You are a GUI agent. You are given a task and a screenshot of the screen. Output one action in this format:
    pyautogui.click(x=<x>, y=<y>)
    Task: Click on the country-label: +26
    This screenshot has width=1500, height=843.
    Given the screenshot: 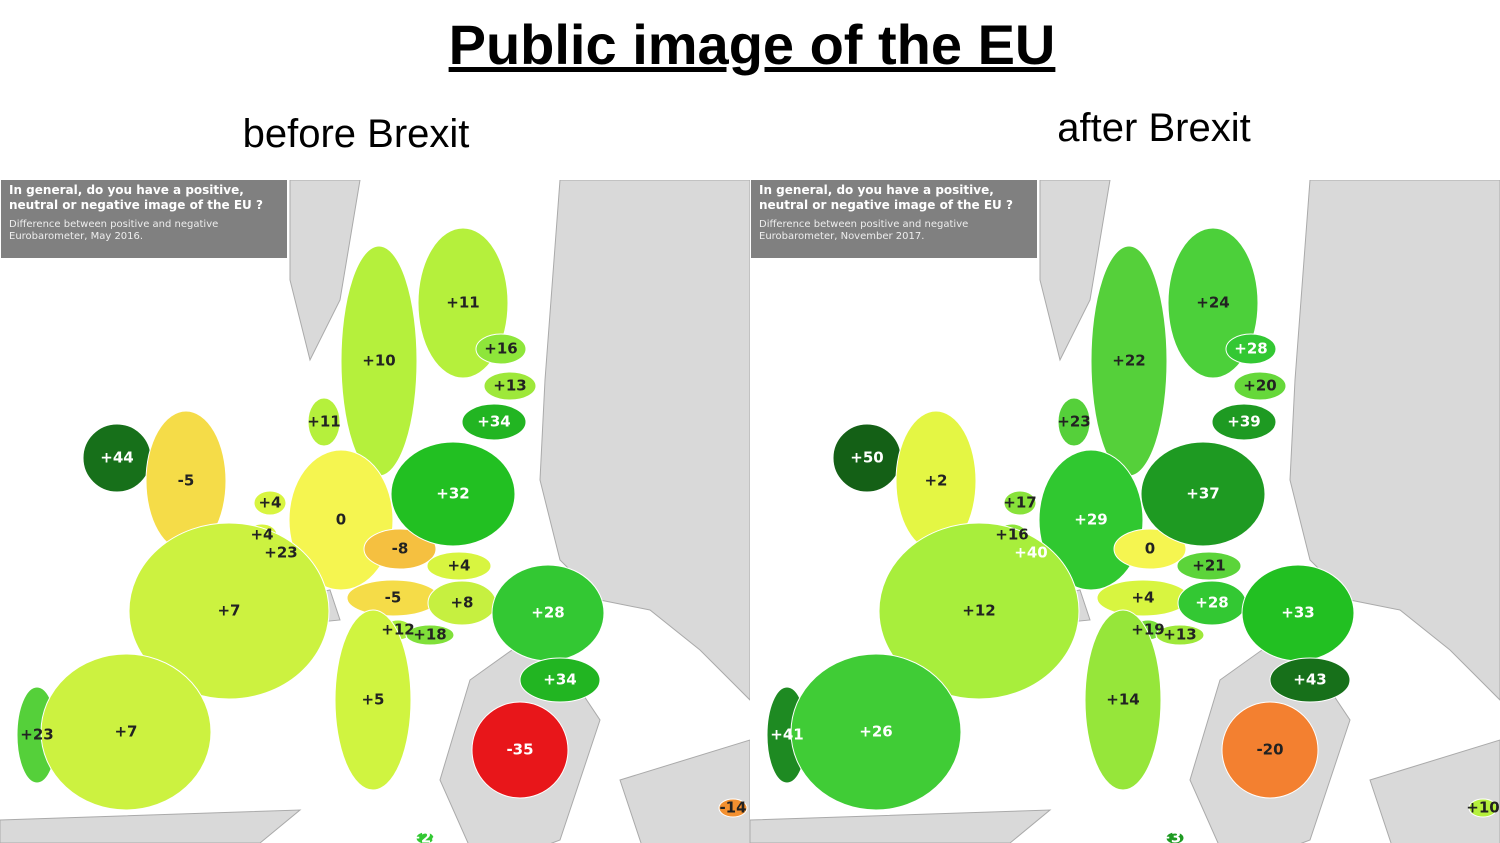 What is the action you would take?
    pyautogui.click(x=875, y=732)
    